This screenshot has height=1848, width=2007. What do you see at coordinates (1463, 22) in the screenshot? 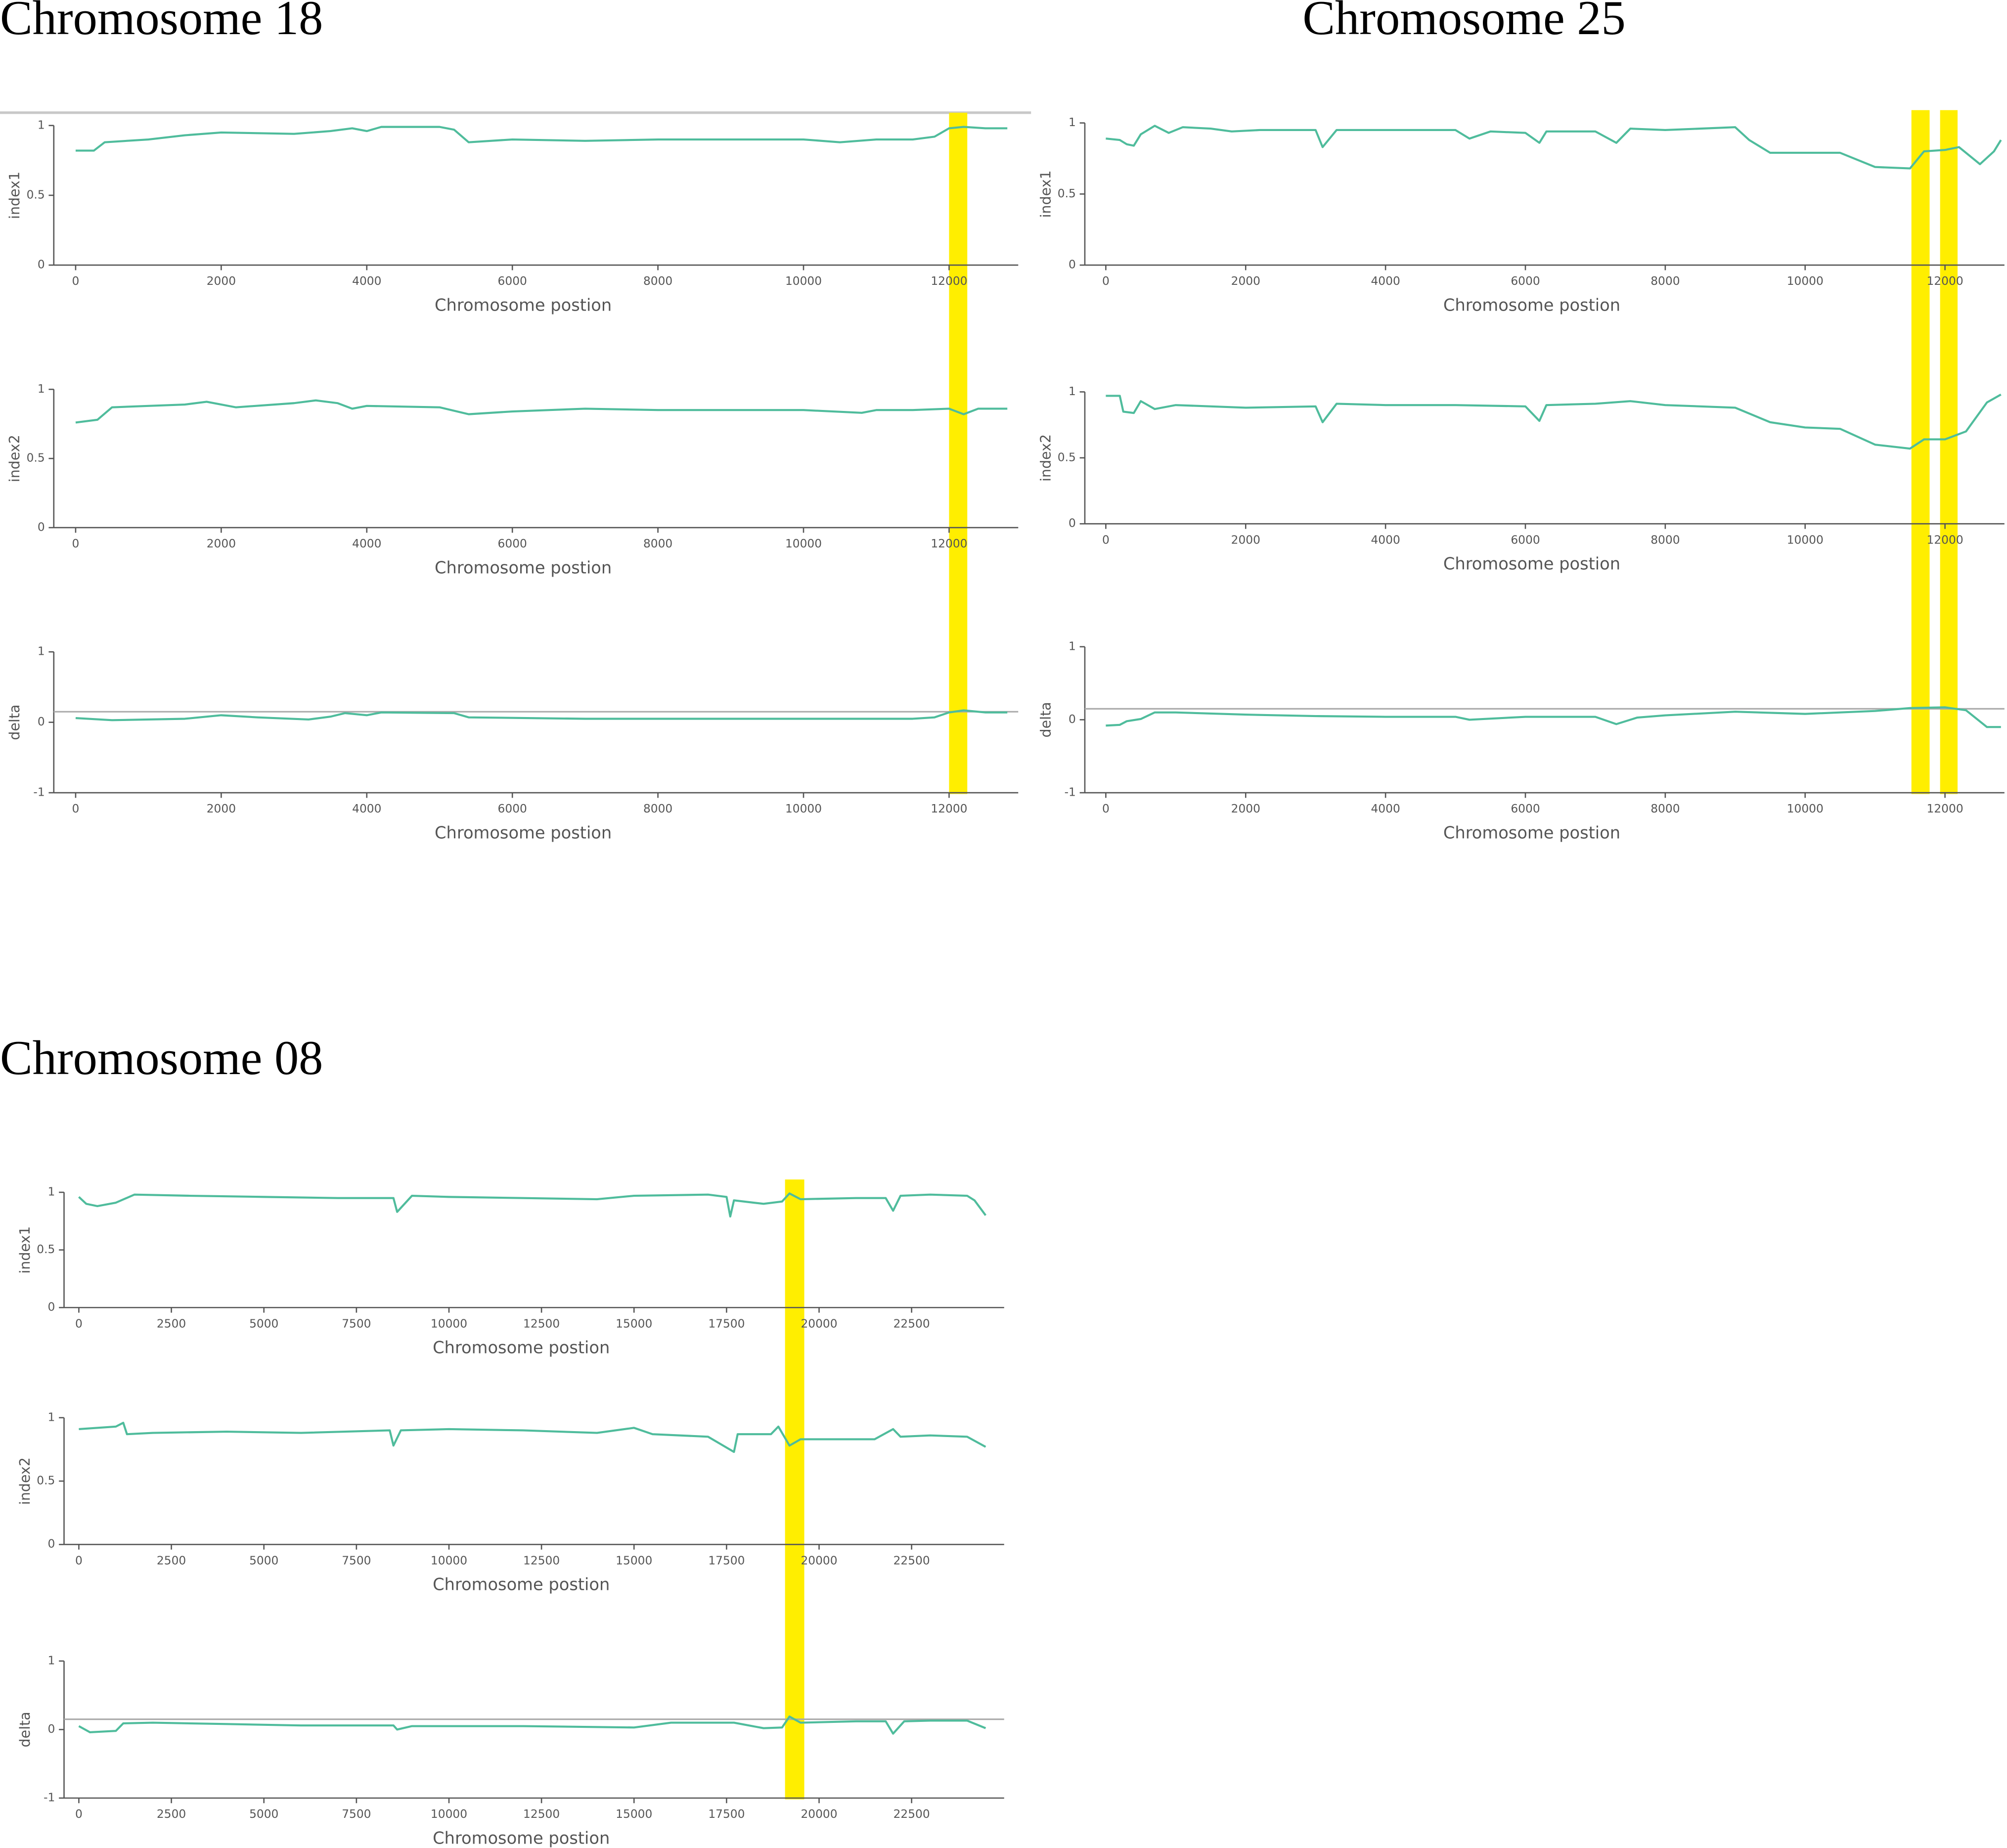
I see `group-title: Chromosome 25` at bounding box center [1463, 22].